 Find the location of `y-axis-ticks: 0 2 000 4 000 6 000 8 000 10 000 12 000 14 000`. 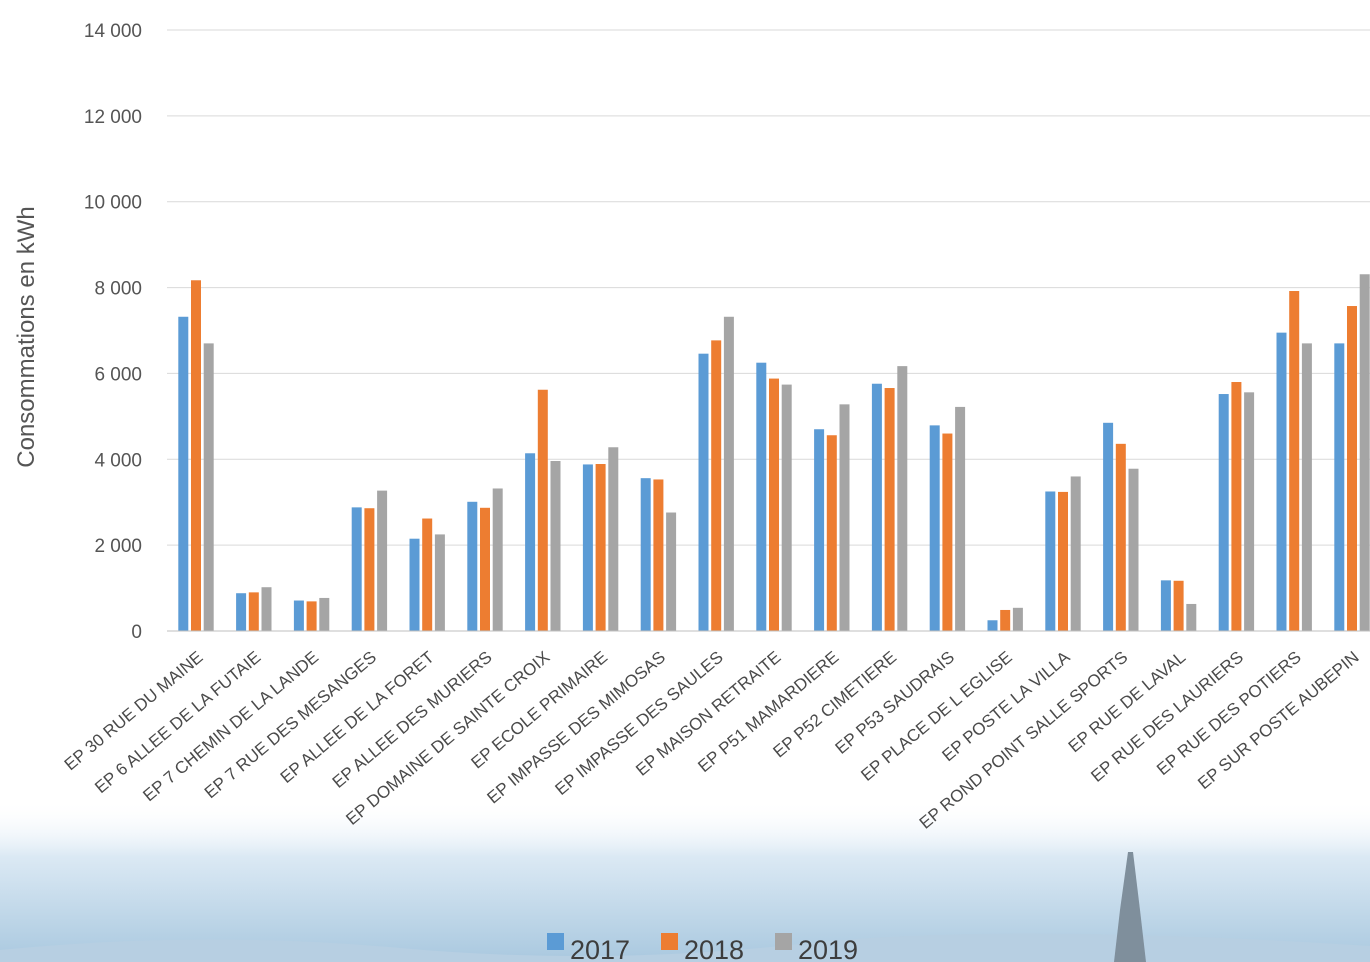

y-axis-ticks: 0 2 000 4 000 6 000 8 000 10 000 12 000 14 000 is located at coordinates (113, 332).